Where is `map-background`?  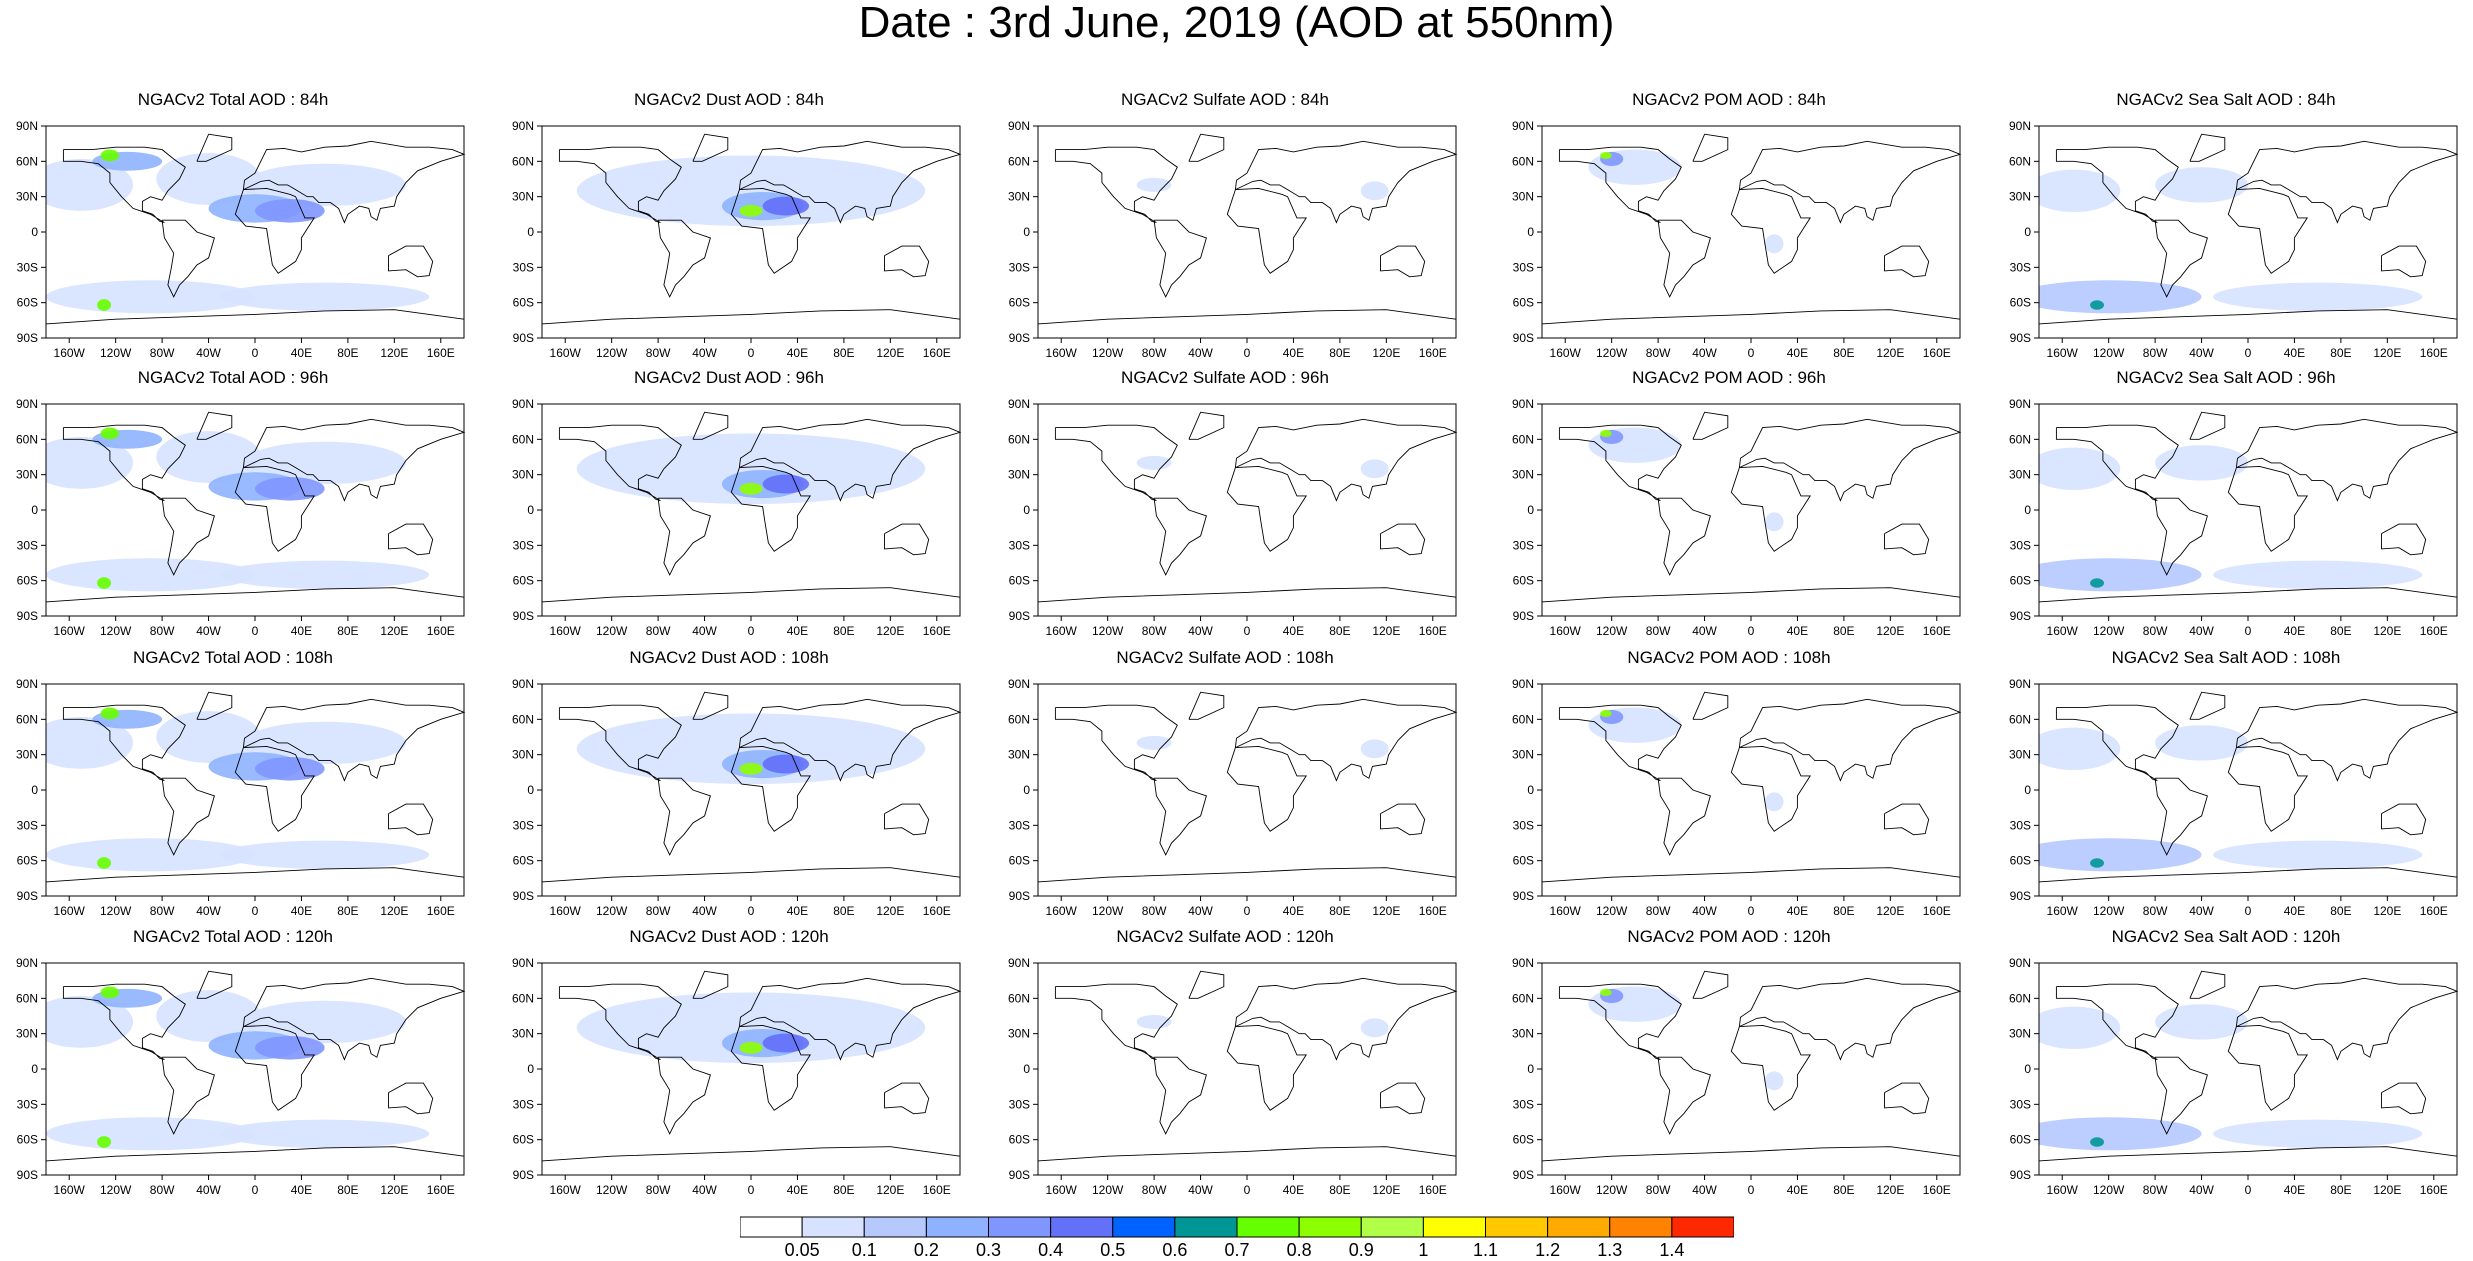
map-background is located at coordinates (1247, 1069).